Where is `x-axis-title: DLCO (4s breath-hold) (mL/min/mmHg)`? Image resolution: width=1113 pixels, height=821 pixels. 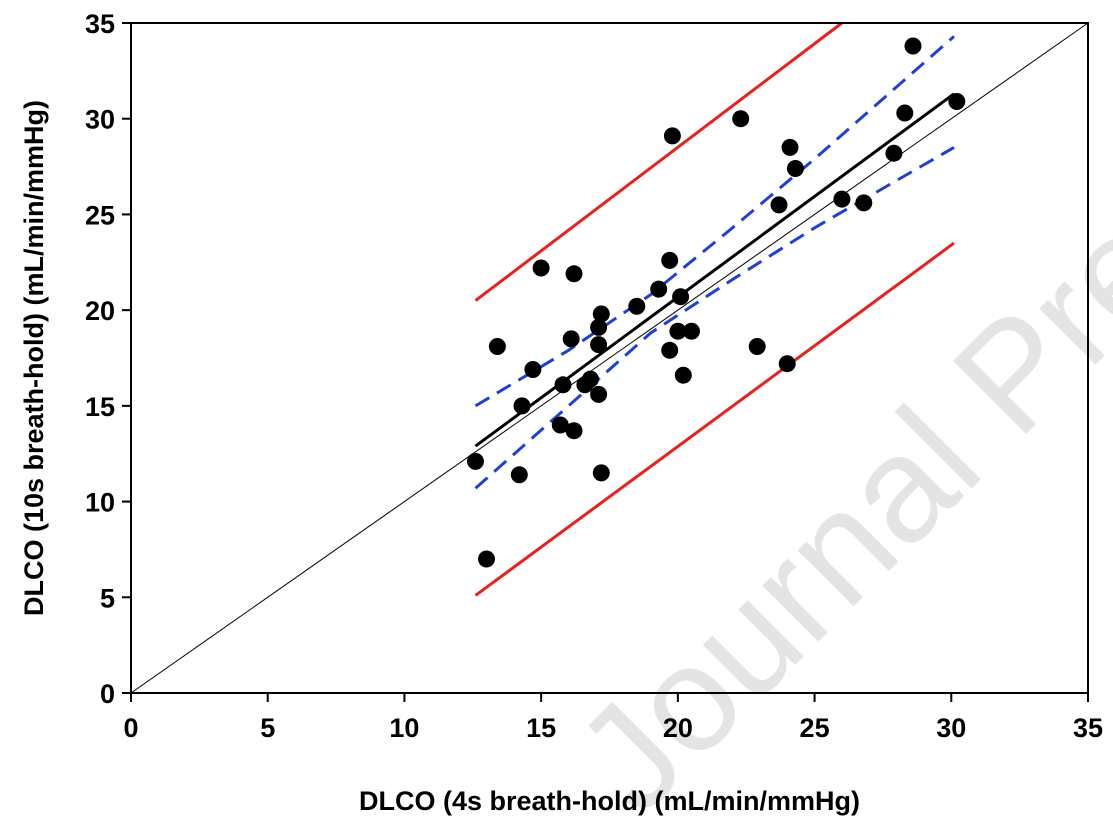 x-axis-title: DLCO (4s breath-hold) (mL/min/mmHg) is located at coordinates (609, 801).